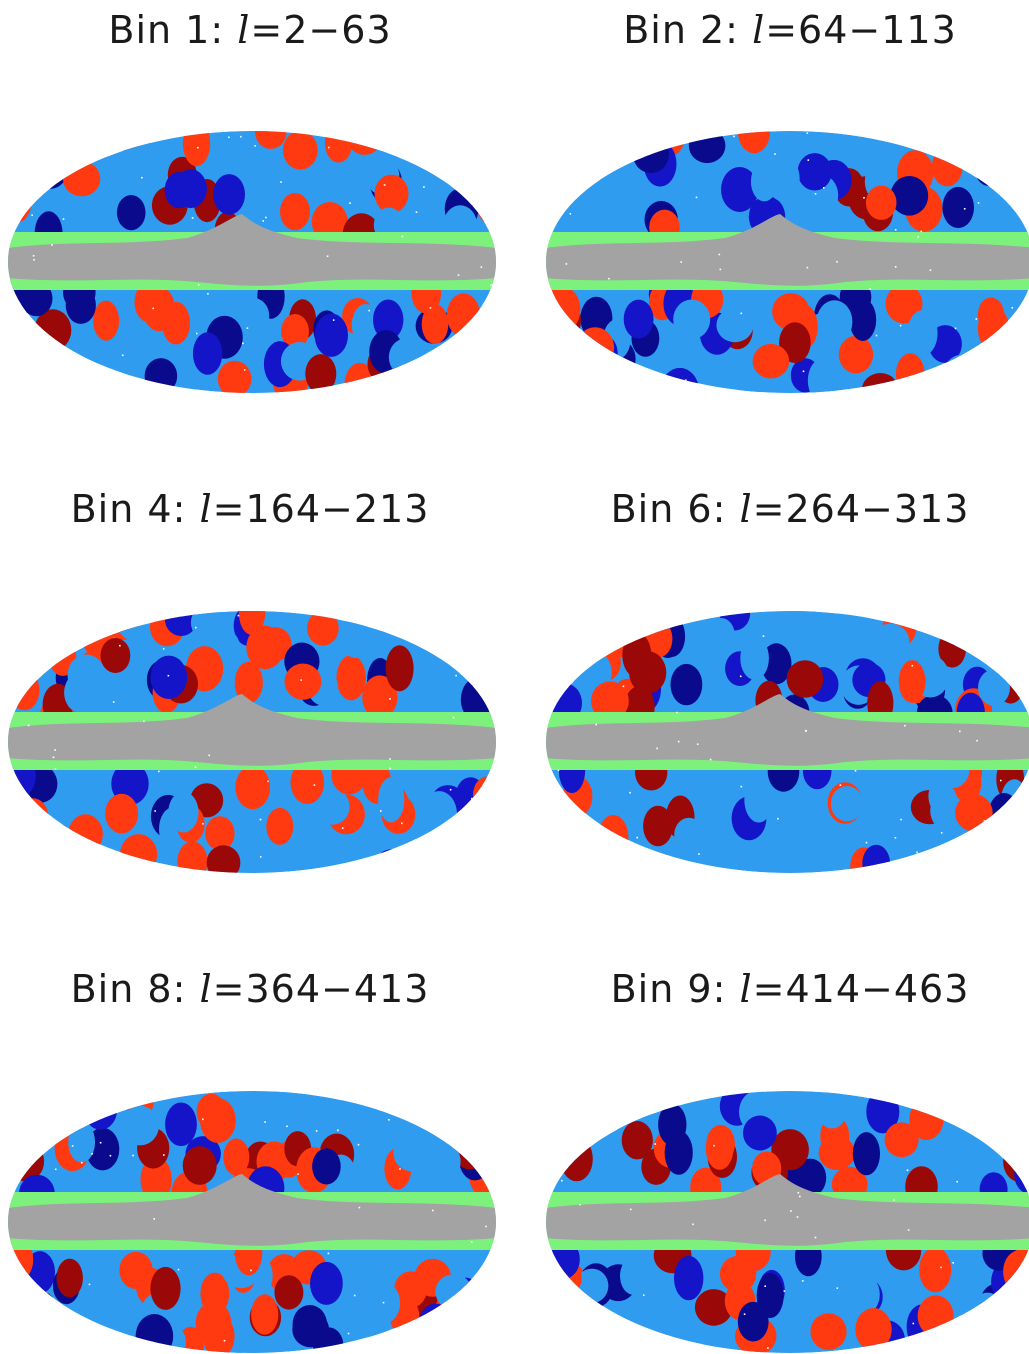  Describe the element at coordinates (320, 30) in the screenshot. I see `ell-range: =2−63` at that location.